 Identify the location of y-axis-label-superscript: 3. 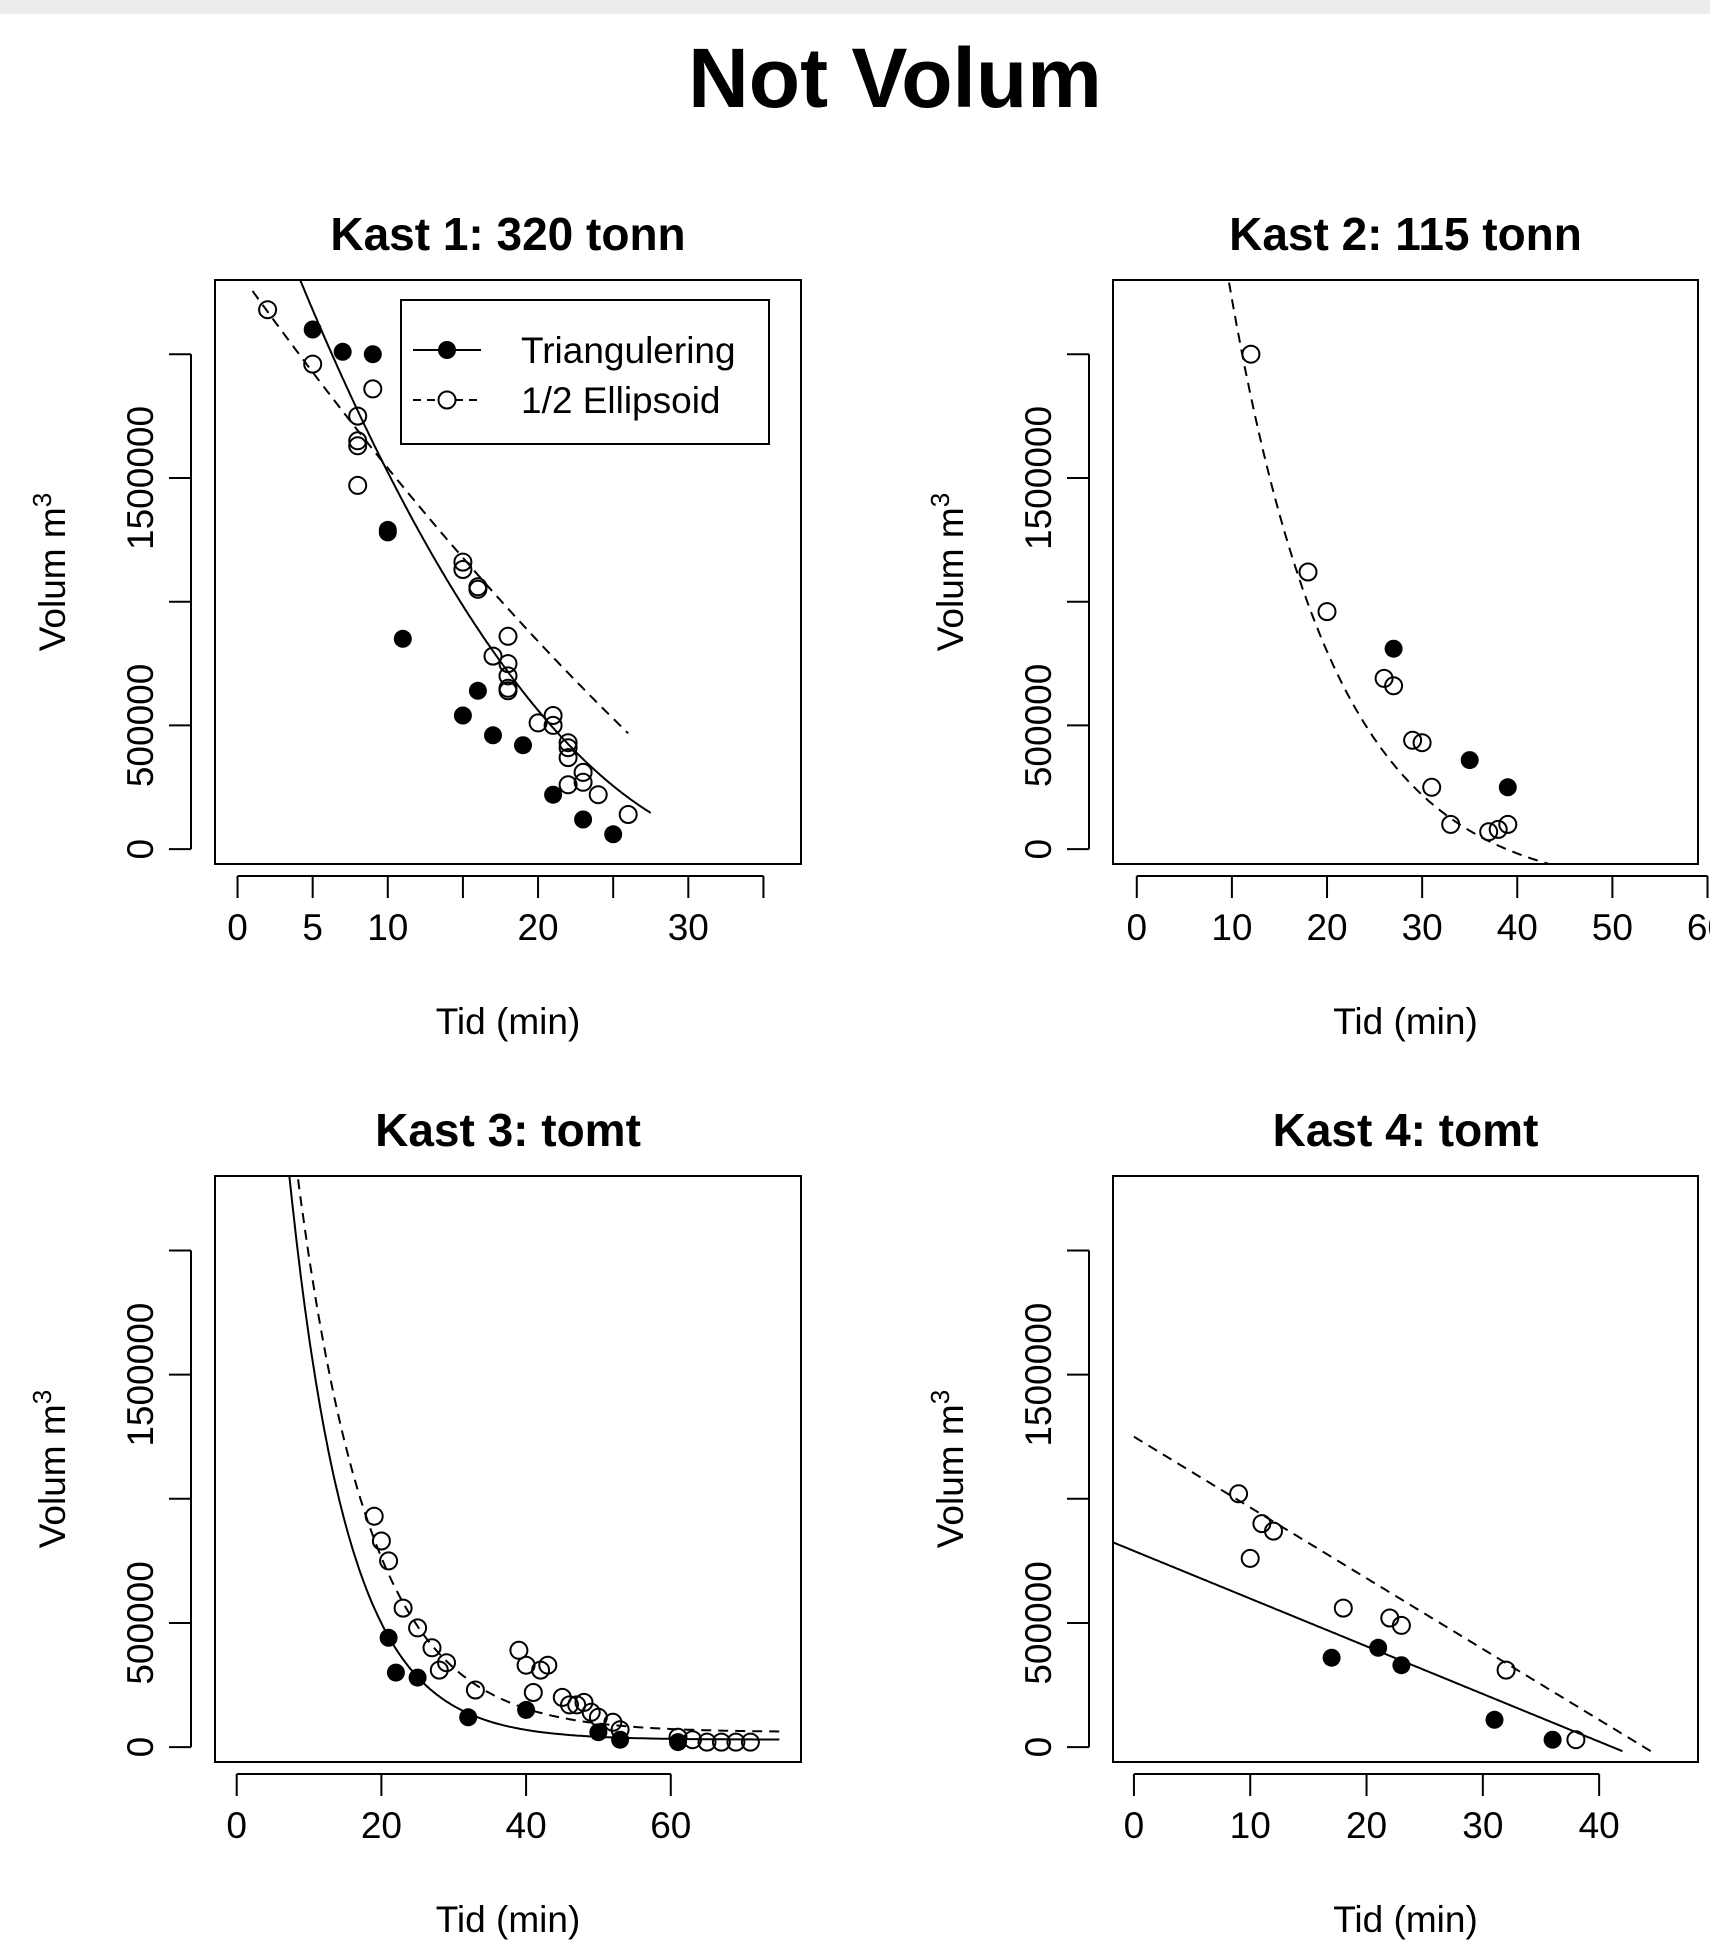
(940, 1397).